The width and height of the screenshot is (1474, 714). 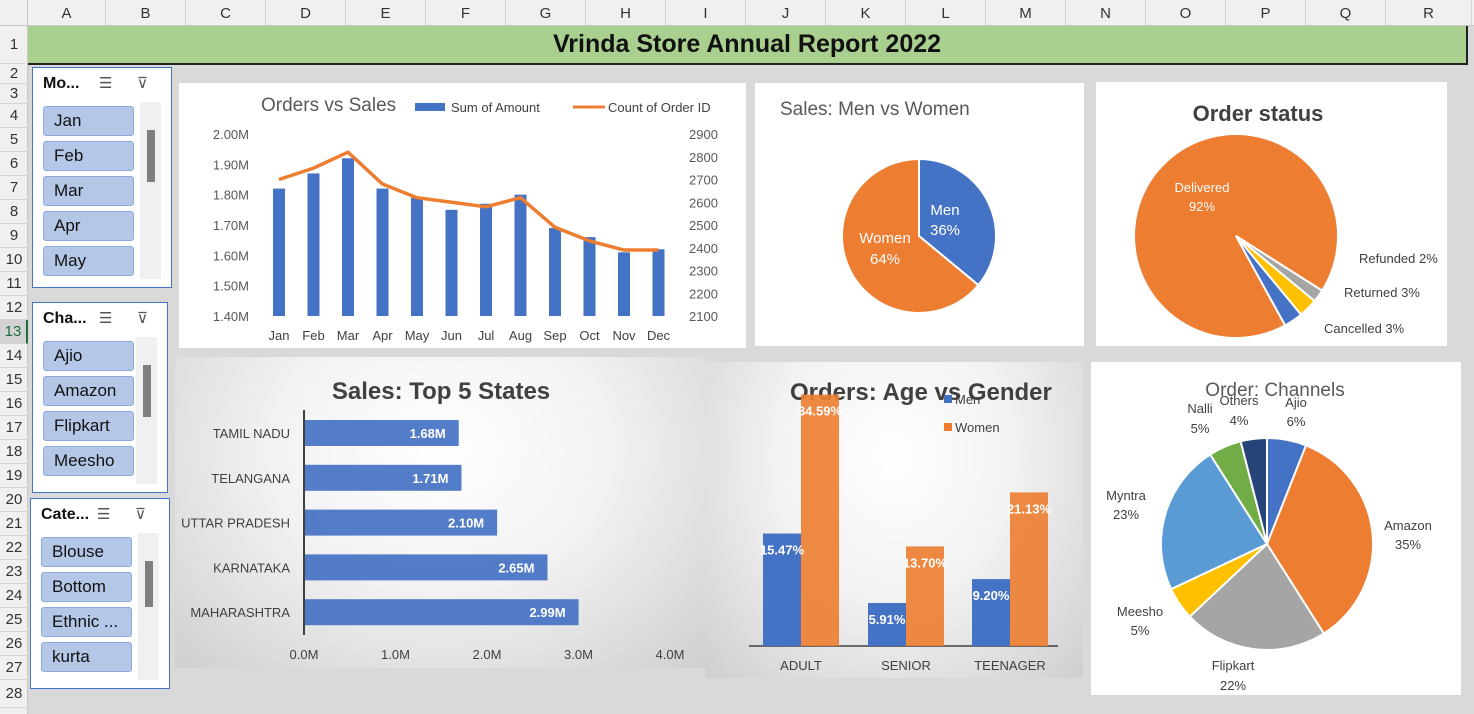 What do you see at coordinates (14, 380) in the screenshot?
I see `row-header-15: 15` at bounding box center [14, 380].